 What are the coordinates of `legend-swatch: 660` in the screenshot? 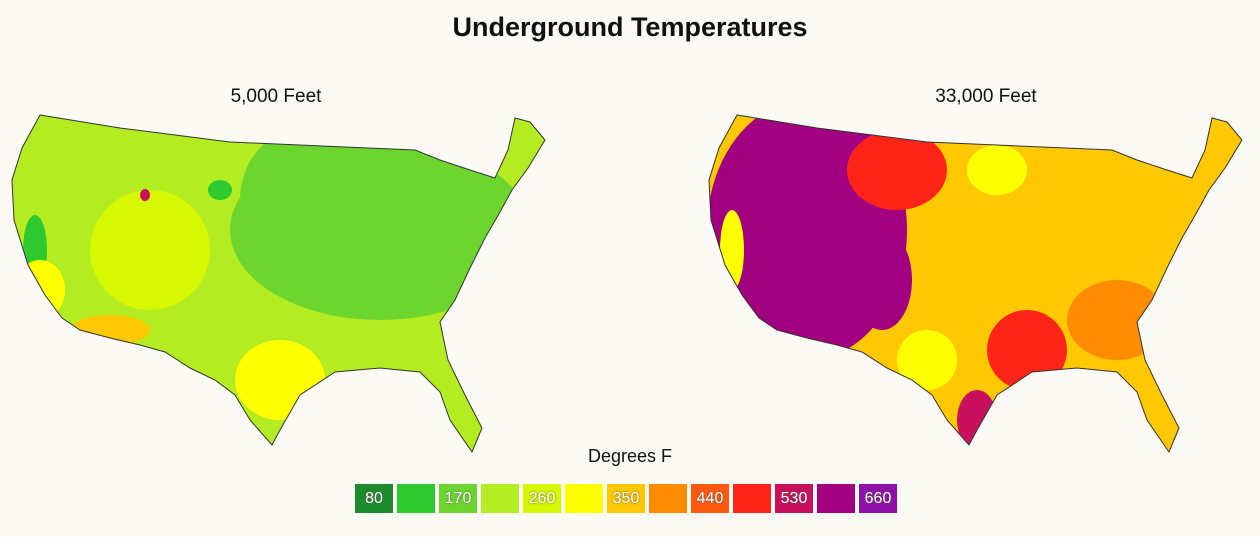 It's located at (878, 498).